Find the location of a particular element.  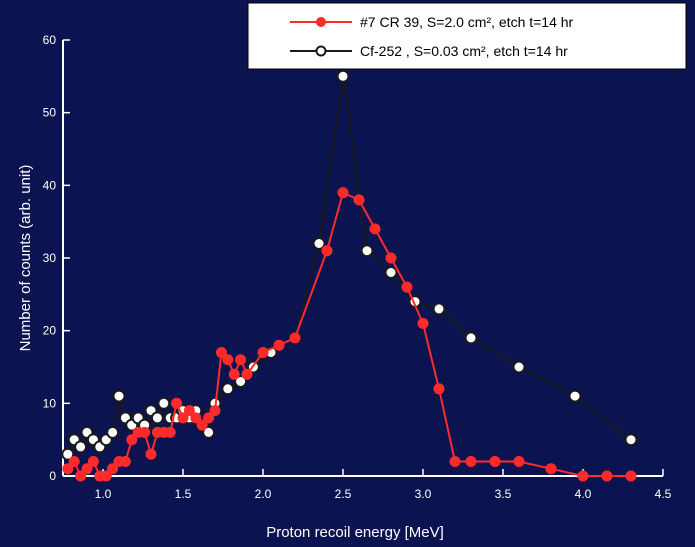

y-tick-label: 0 is located at coordinates (52, 476).